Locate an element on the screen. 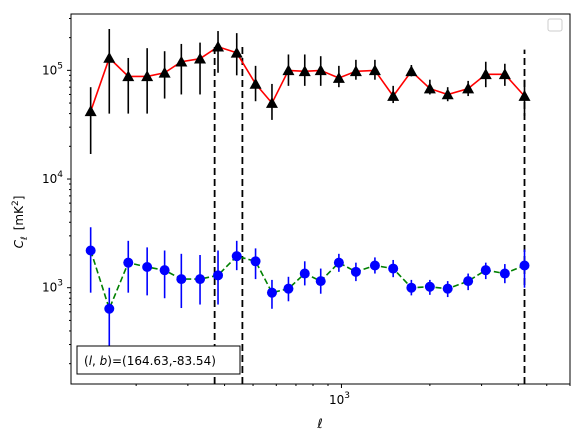 This screenshot has width=580, height=441. annotation-box is located at coordinates (158, 360).